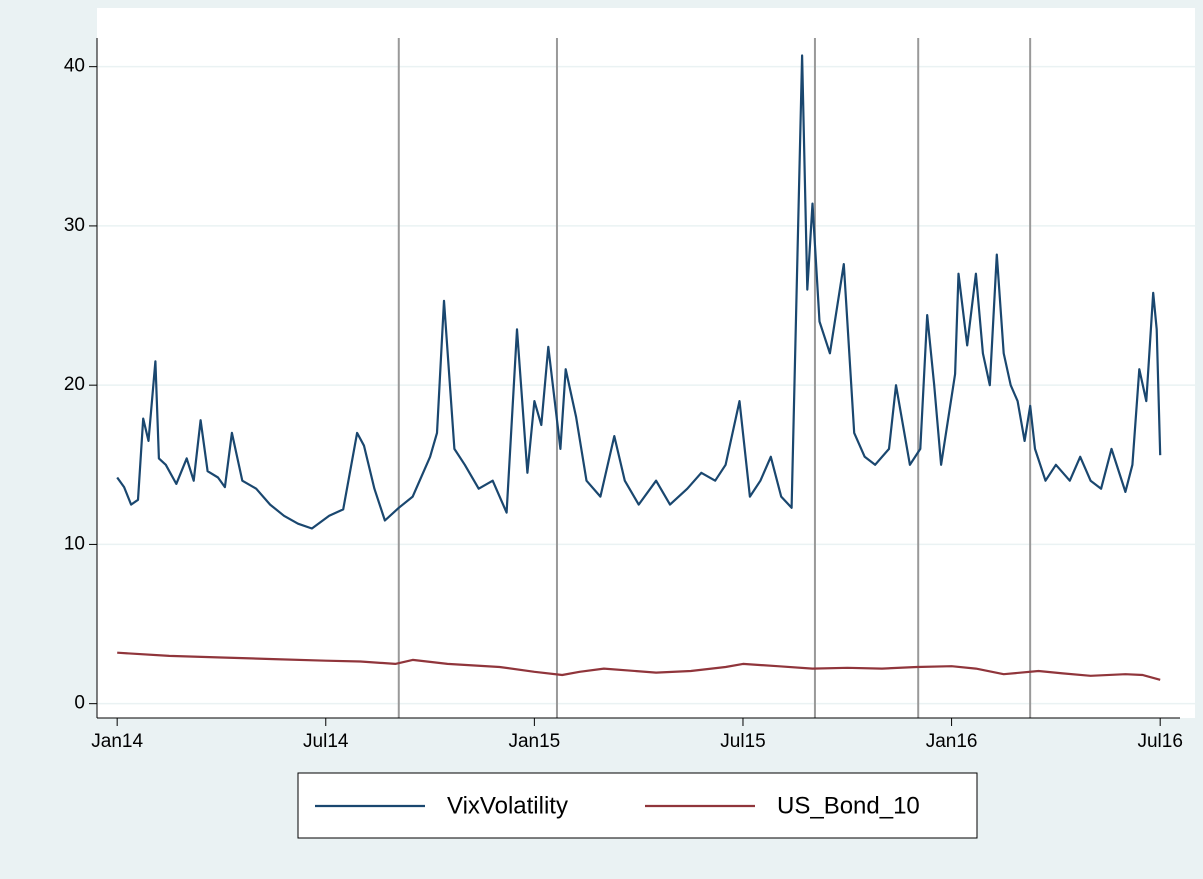  I want to click on x-tick-label: Jul14, so click(326, 741).